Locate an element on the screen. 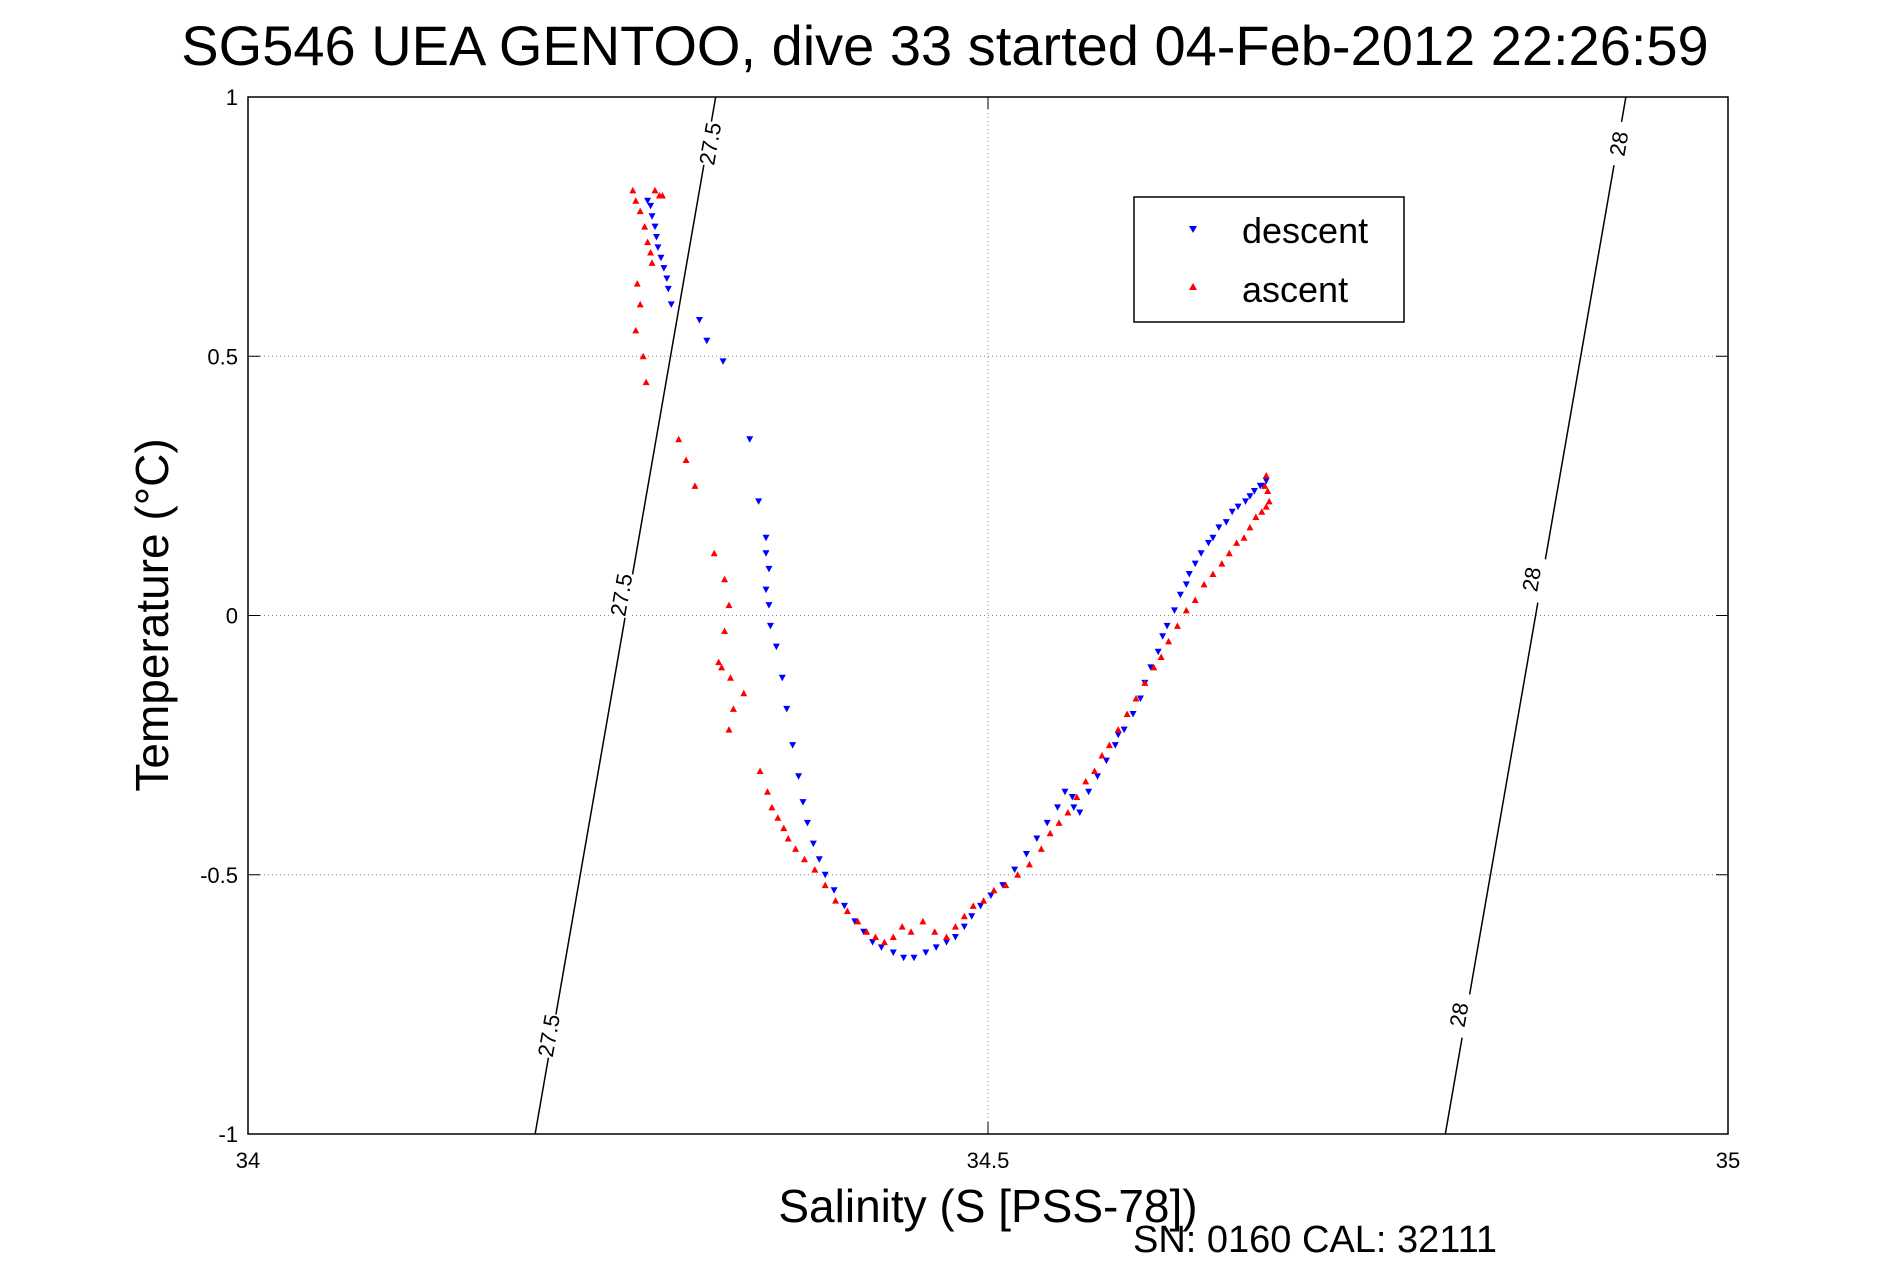 The image size is (1891, 1262). x-tick-label: 34.5 is located at coordinates (988, 1160).